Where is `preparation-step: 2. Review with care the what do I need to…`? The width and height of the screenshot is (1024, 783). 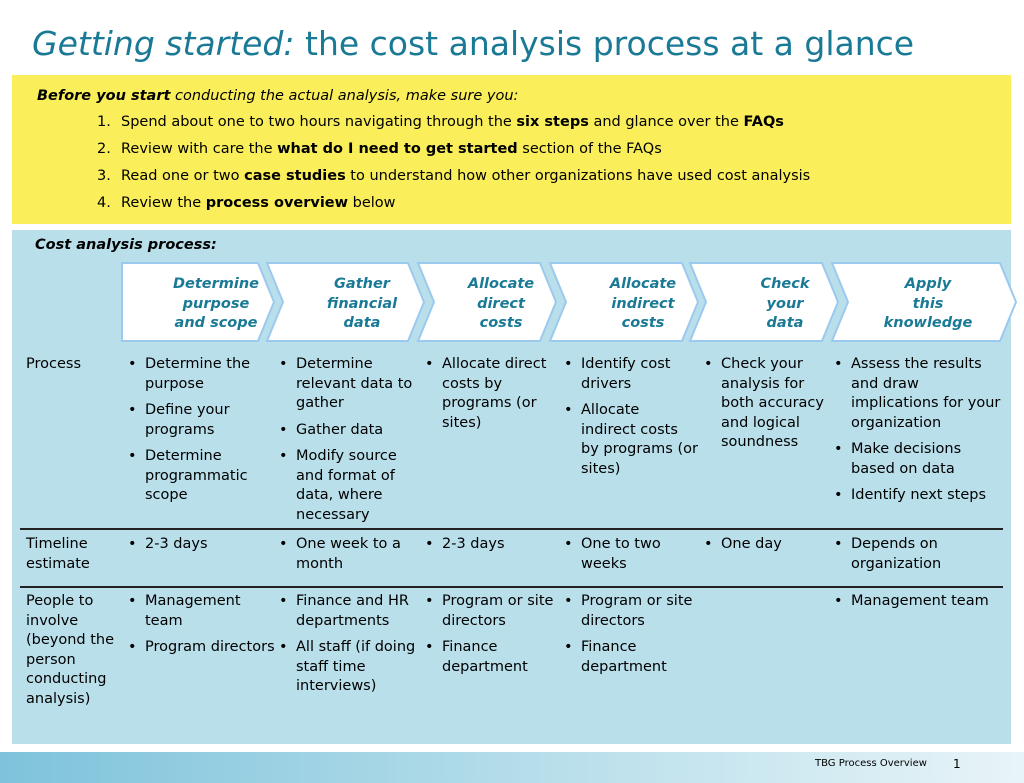 preparation-step: 2. Review with care the what do I need to… is located at coordinates (453, 154).